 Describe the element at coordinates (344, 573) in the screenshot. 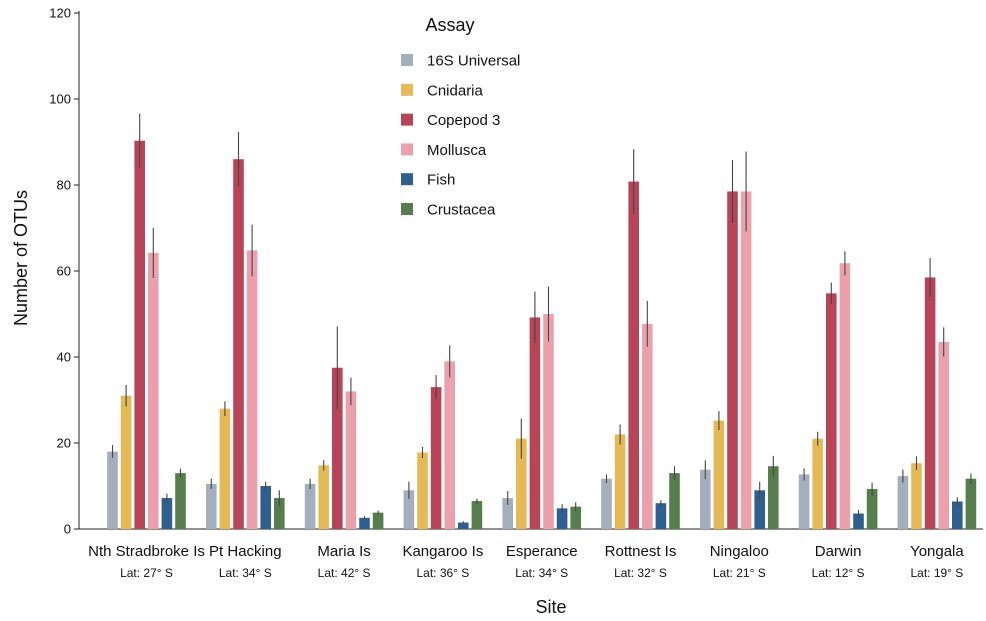

I see `x-tick-sublabel: Lat: 42° S` at that location.